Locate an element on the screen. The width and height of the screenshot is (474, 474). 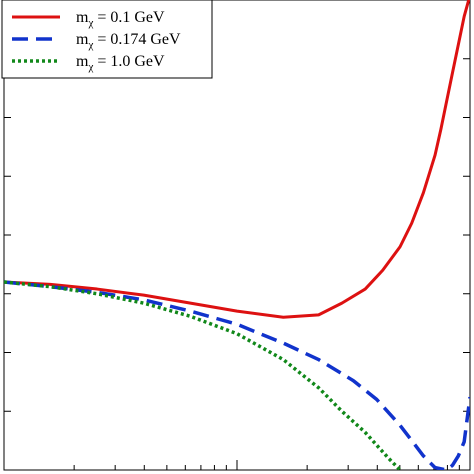
legend-label-3: mχ = 1.0 GeV is located at coordinates (120, 63).